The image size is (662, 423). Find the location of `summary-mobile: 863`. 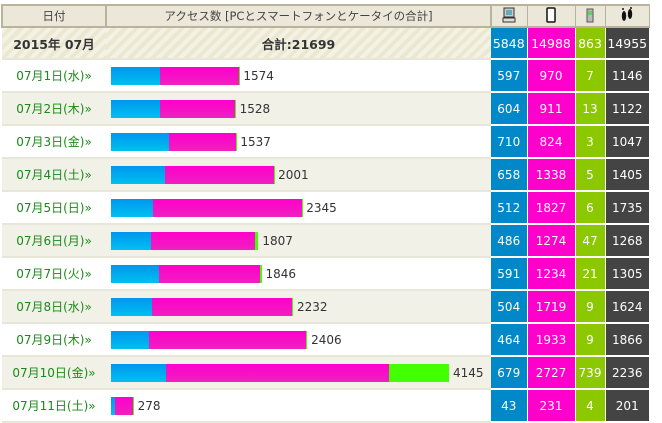

summary-mobile: 863 is located at coordinates (590, 43).